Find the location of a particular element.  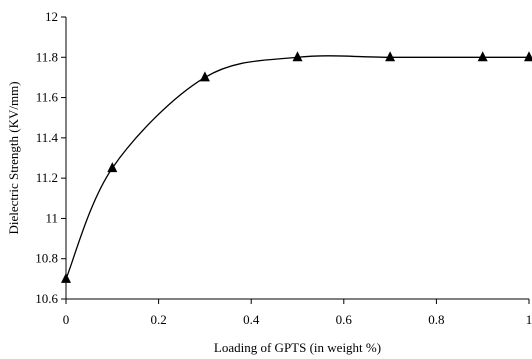

y-tick-label: 11.4 is located at coordinates (47, 137).